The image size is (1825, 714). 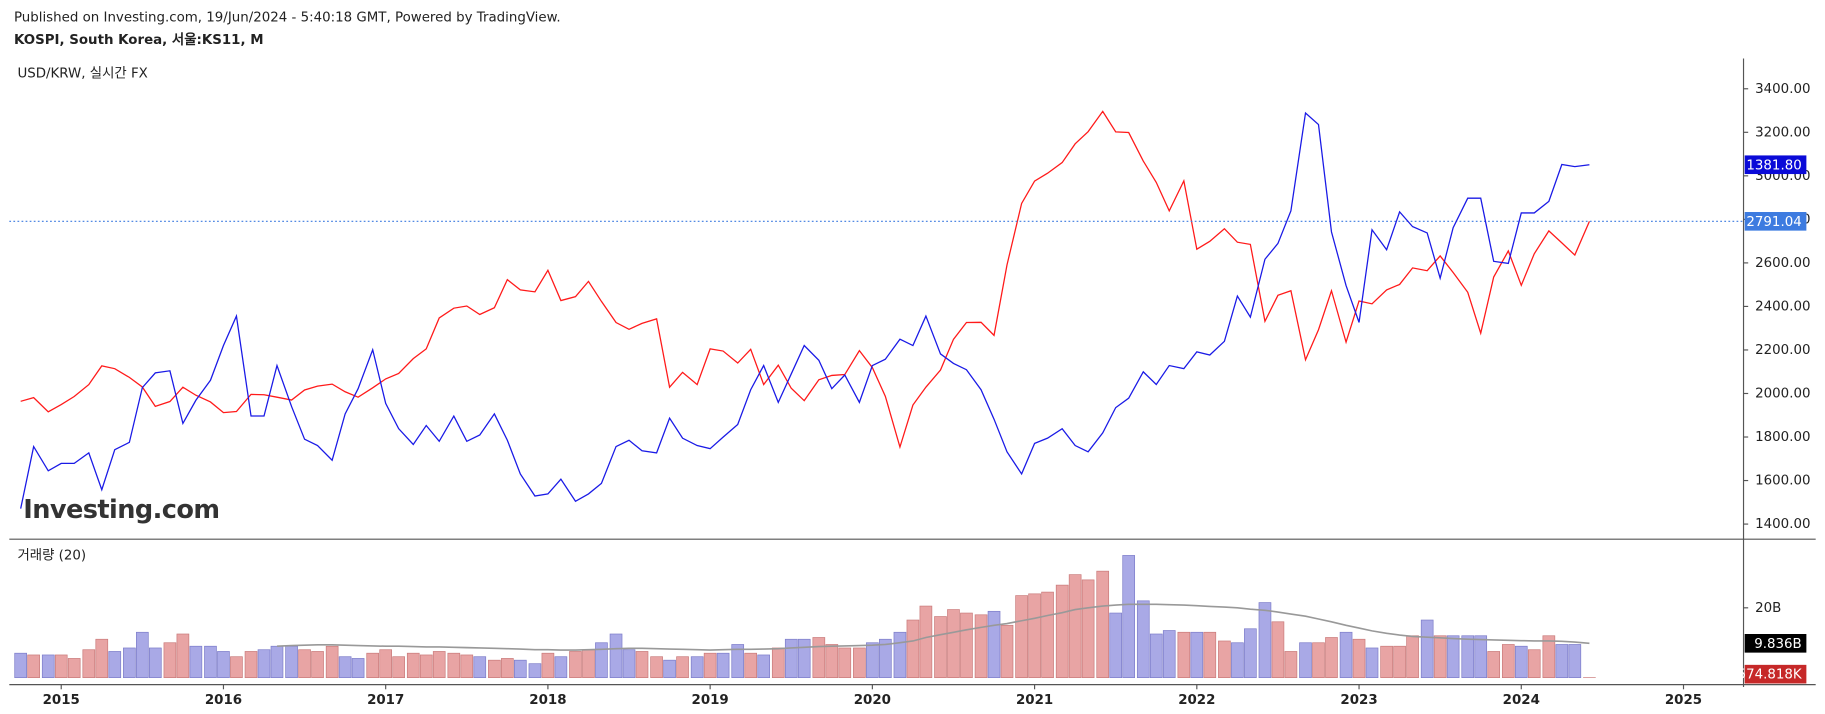 I want to click on y-tick-label: 1600.00, so click(x=1782, y=481).